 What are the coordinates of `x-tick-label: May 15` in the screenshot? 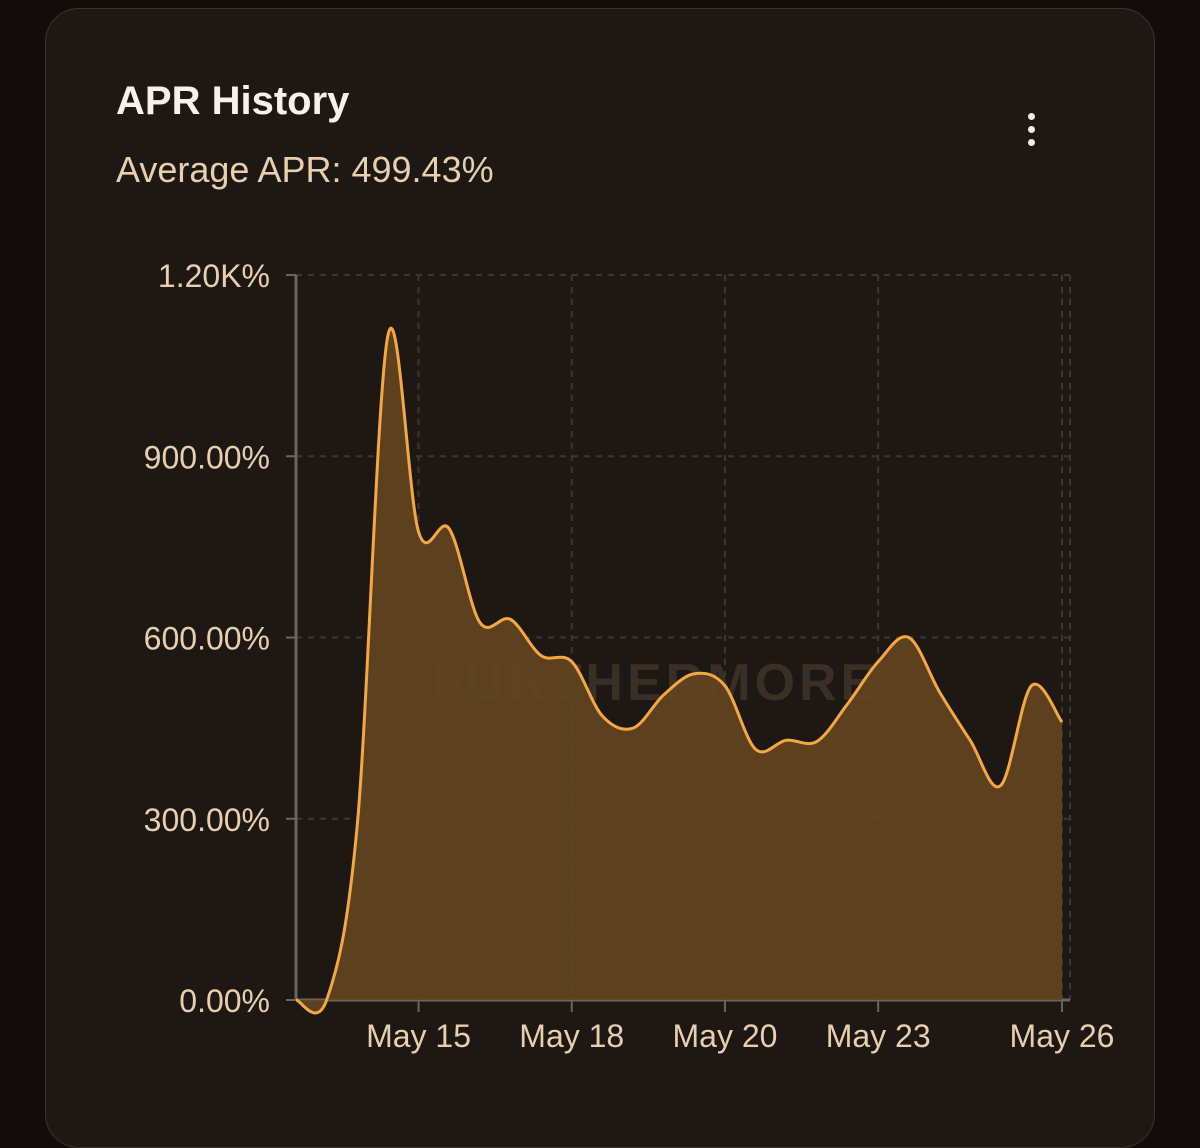 It's located at (418, 1036).